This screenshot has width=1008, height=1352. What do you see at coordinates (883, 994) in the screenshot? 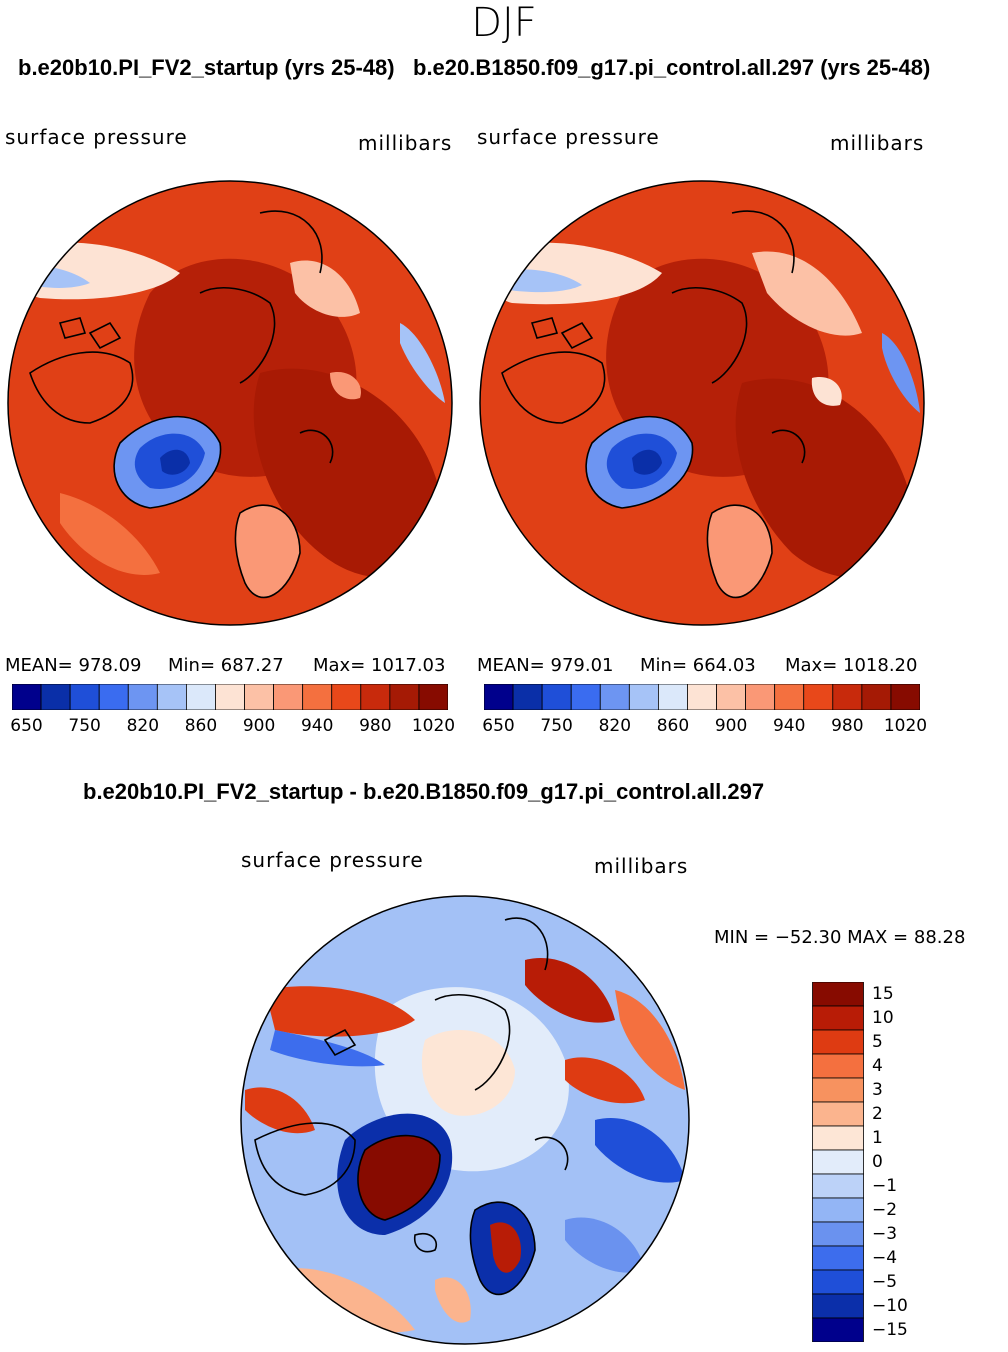
I see `diff-colorbar-tick-label: 15` at bounding box center [883, 994].